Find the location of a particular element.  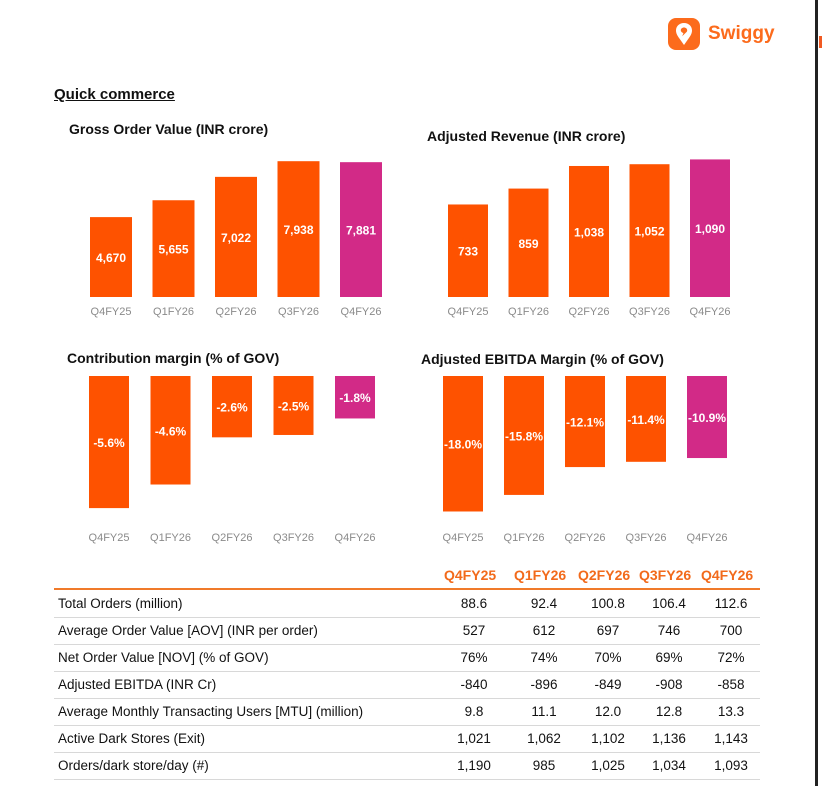

data-label-q2fy26: 1,038 is located at coordinates (589, 232).